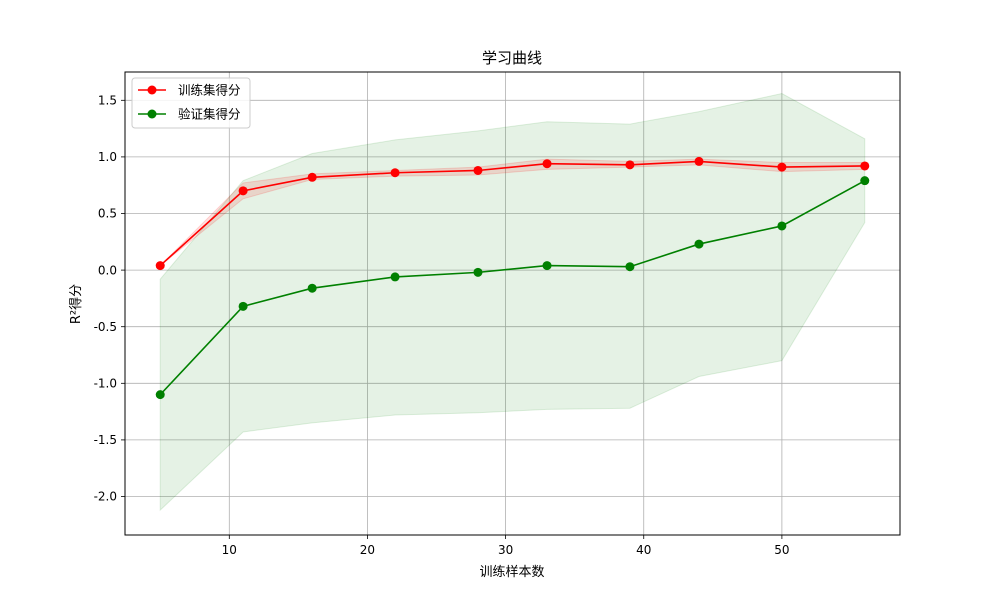 The image size is (1000, 600). What do you see at coordinates (107, 157) in the screenshot?
I see `y-tick-label: 1.0` at bounding box center [107, 157].